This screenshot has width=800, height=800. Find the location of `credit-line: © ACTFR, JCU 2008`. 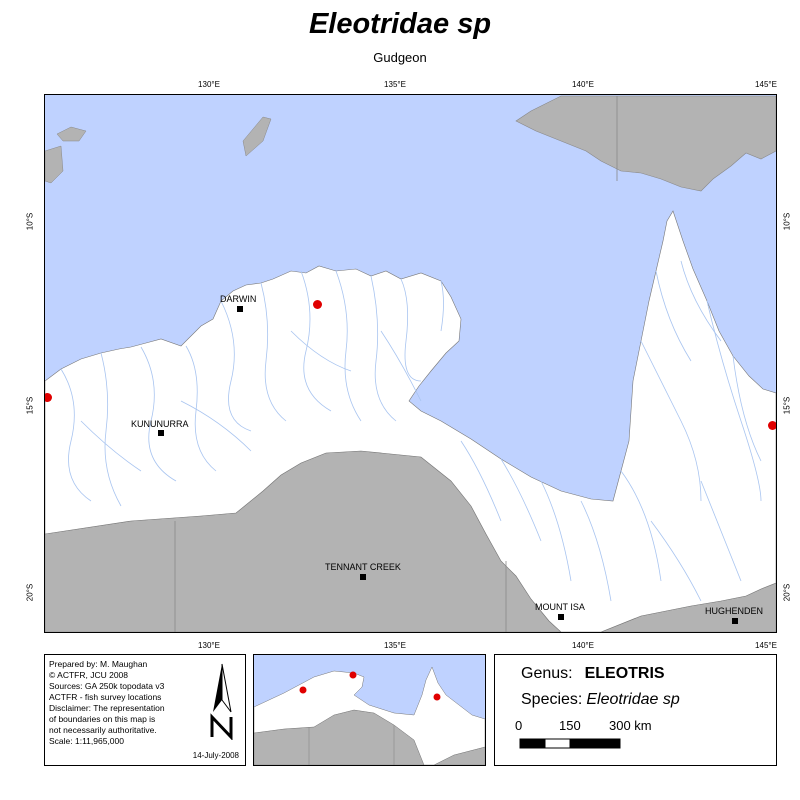

credit-line: © ACTFR, JCU 2008 is located at coordinates (89, 675).